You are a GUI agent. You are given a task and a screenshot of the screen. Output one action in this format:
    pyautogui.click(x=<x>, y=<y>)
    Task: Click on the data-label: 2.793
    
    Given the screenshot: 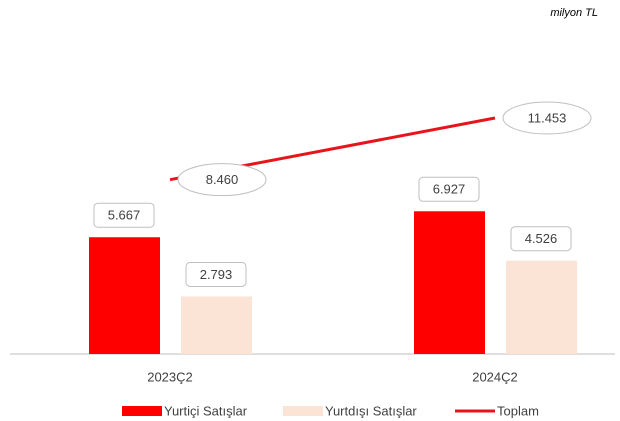 What is the action you would take?
    pyautogui.click(x=216, y=274)
    